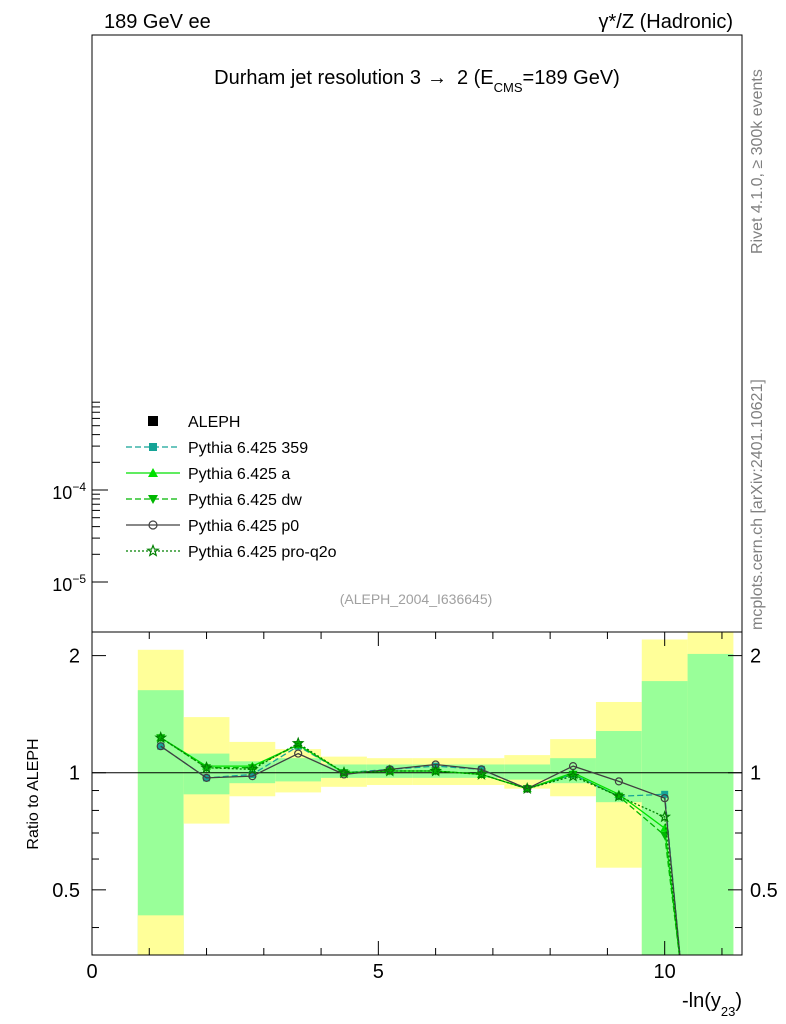  I want to click on ytick-base-1e-5: 10, so click(62, 585).